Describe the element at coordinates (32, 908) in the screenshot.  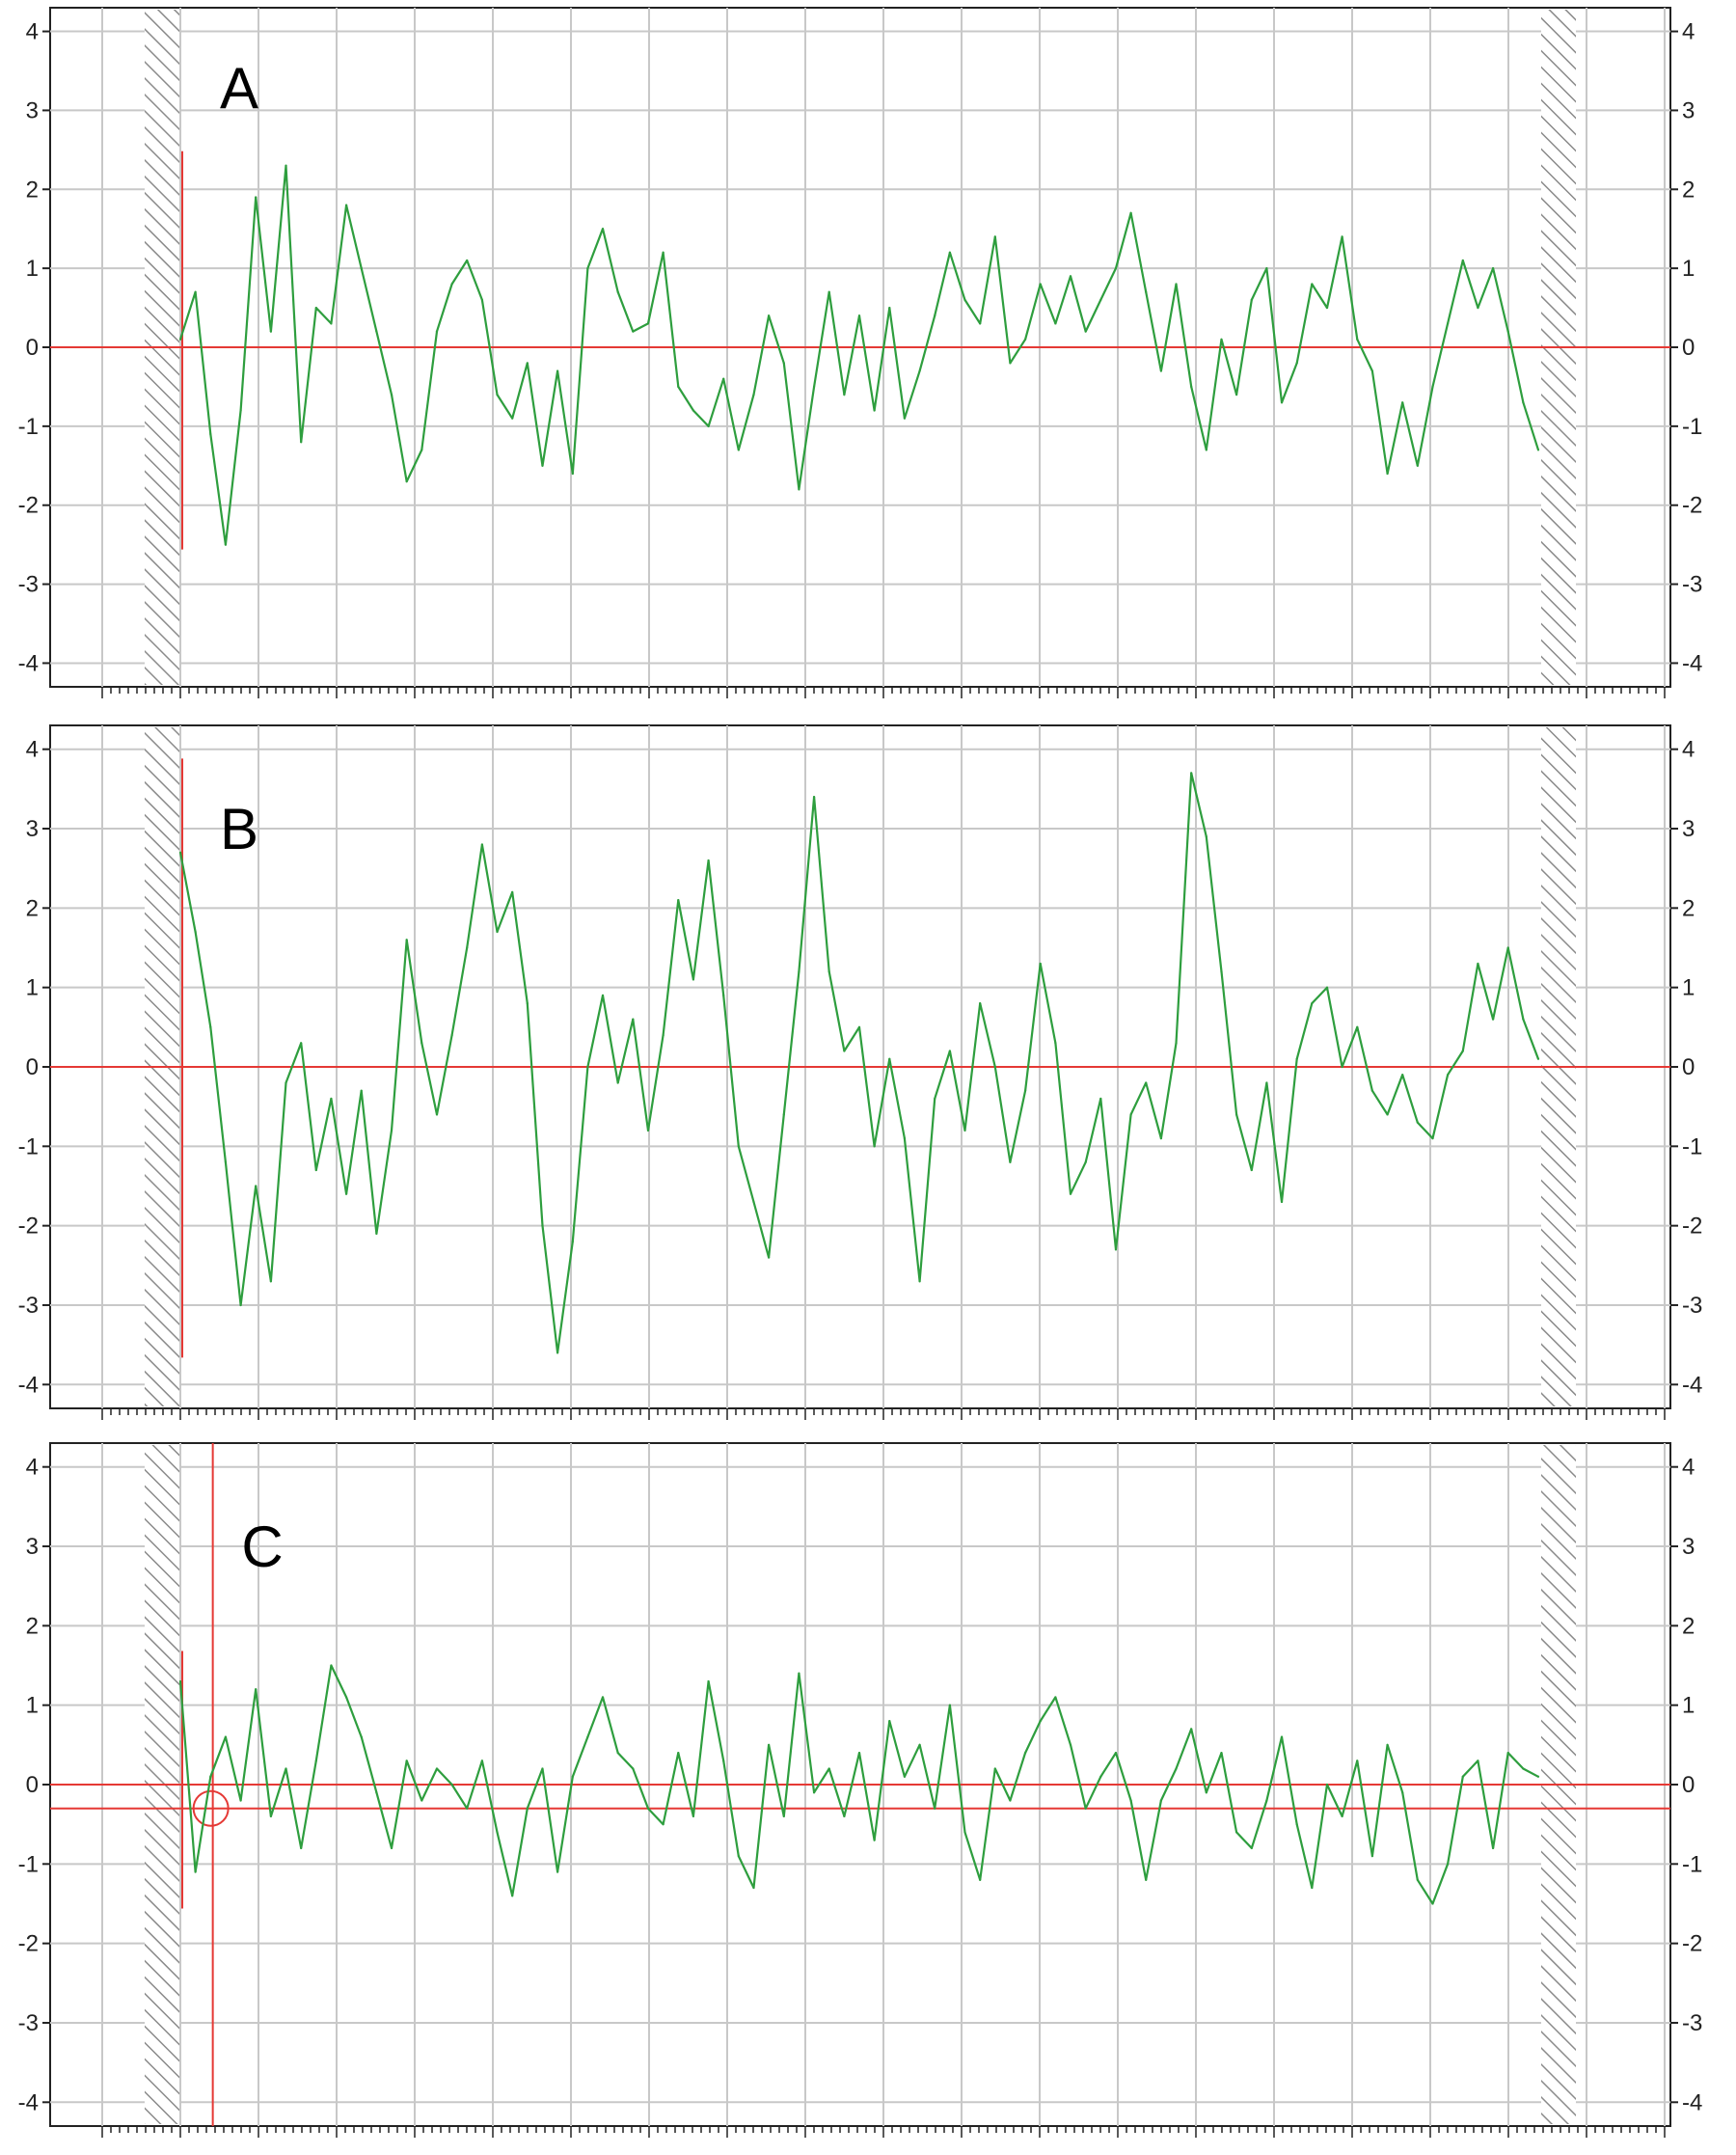
I see `y-tick-label-left: 2` at that location.